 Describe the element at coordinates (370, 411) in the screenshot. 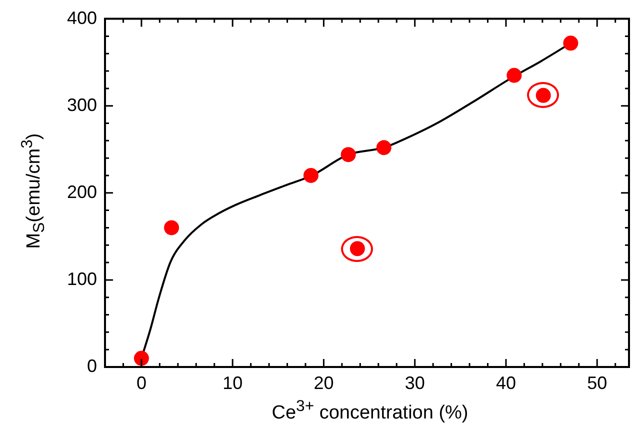

I see `x-axis-title: Ce$^{3+}$ concentration (%)` at that location.